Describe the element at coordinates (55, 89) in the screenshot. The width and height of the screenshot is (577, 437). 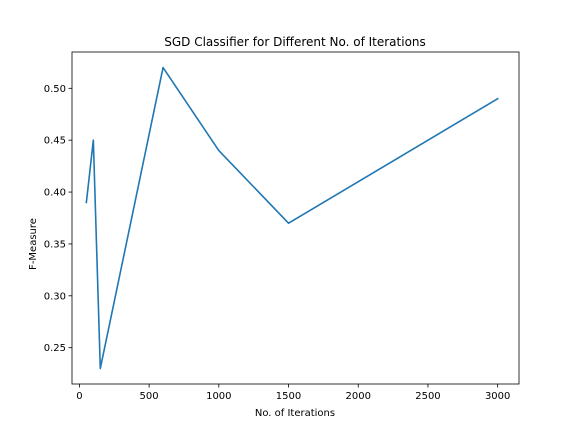
I see `y-tick-label: 0.50` at that location.